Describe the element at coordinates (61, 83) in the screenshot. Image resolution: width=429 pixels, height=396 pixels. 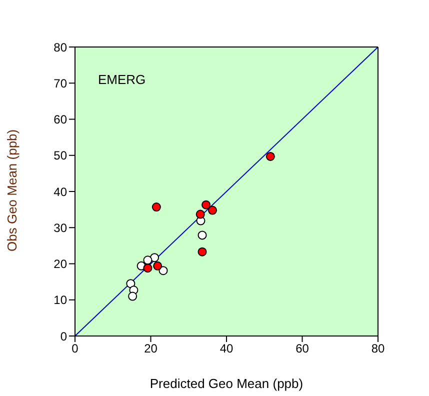
I see `y-tick-label: 70` at that location.